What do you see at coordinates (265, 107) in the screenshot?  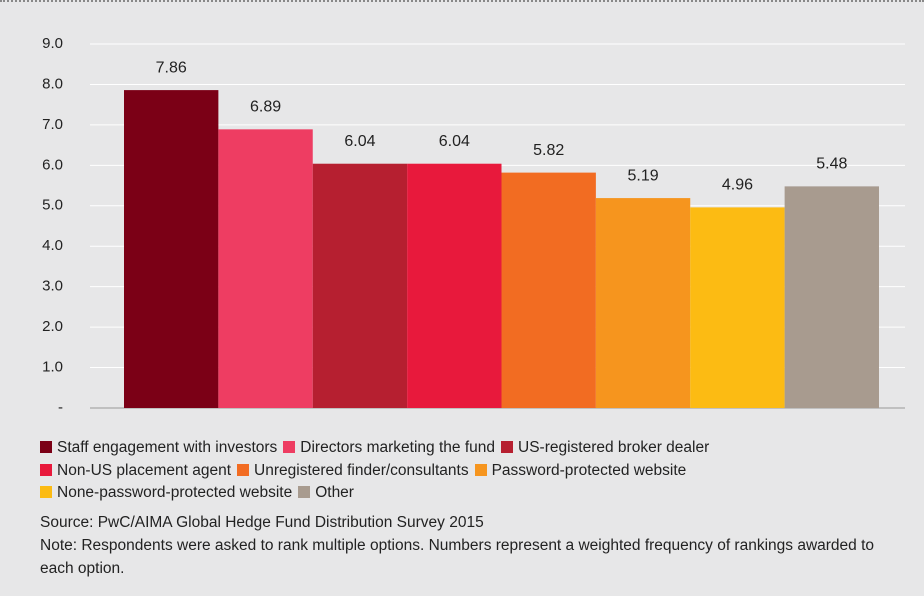 I see `value-label: 6.89` at bounding box center [265, 107].